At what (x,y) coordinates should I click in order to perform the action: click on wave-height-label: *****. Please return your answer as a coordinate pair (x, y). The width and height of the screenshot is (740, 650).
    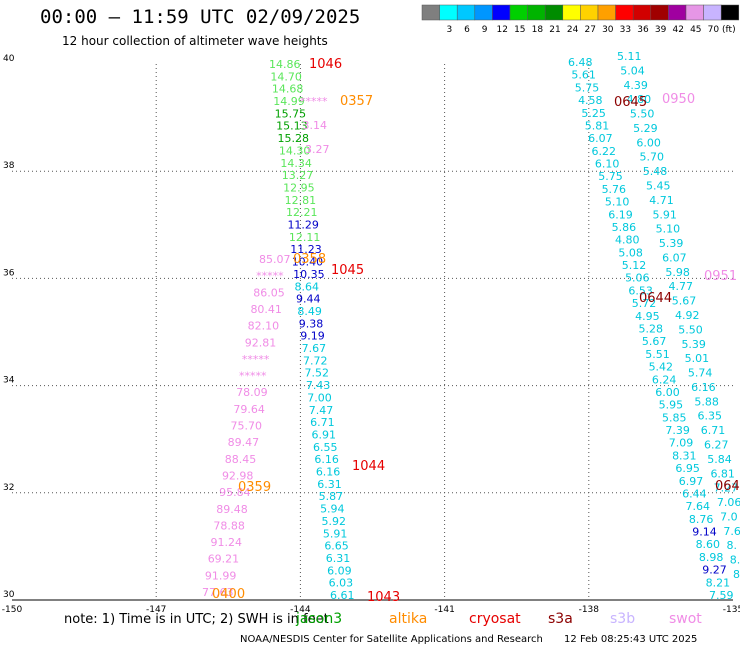
    Looking at the image, I should click on (270, 276).